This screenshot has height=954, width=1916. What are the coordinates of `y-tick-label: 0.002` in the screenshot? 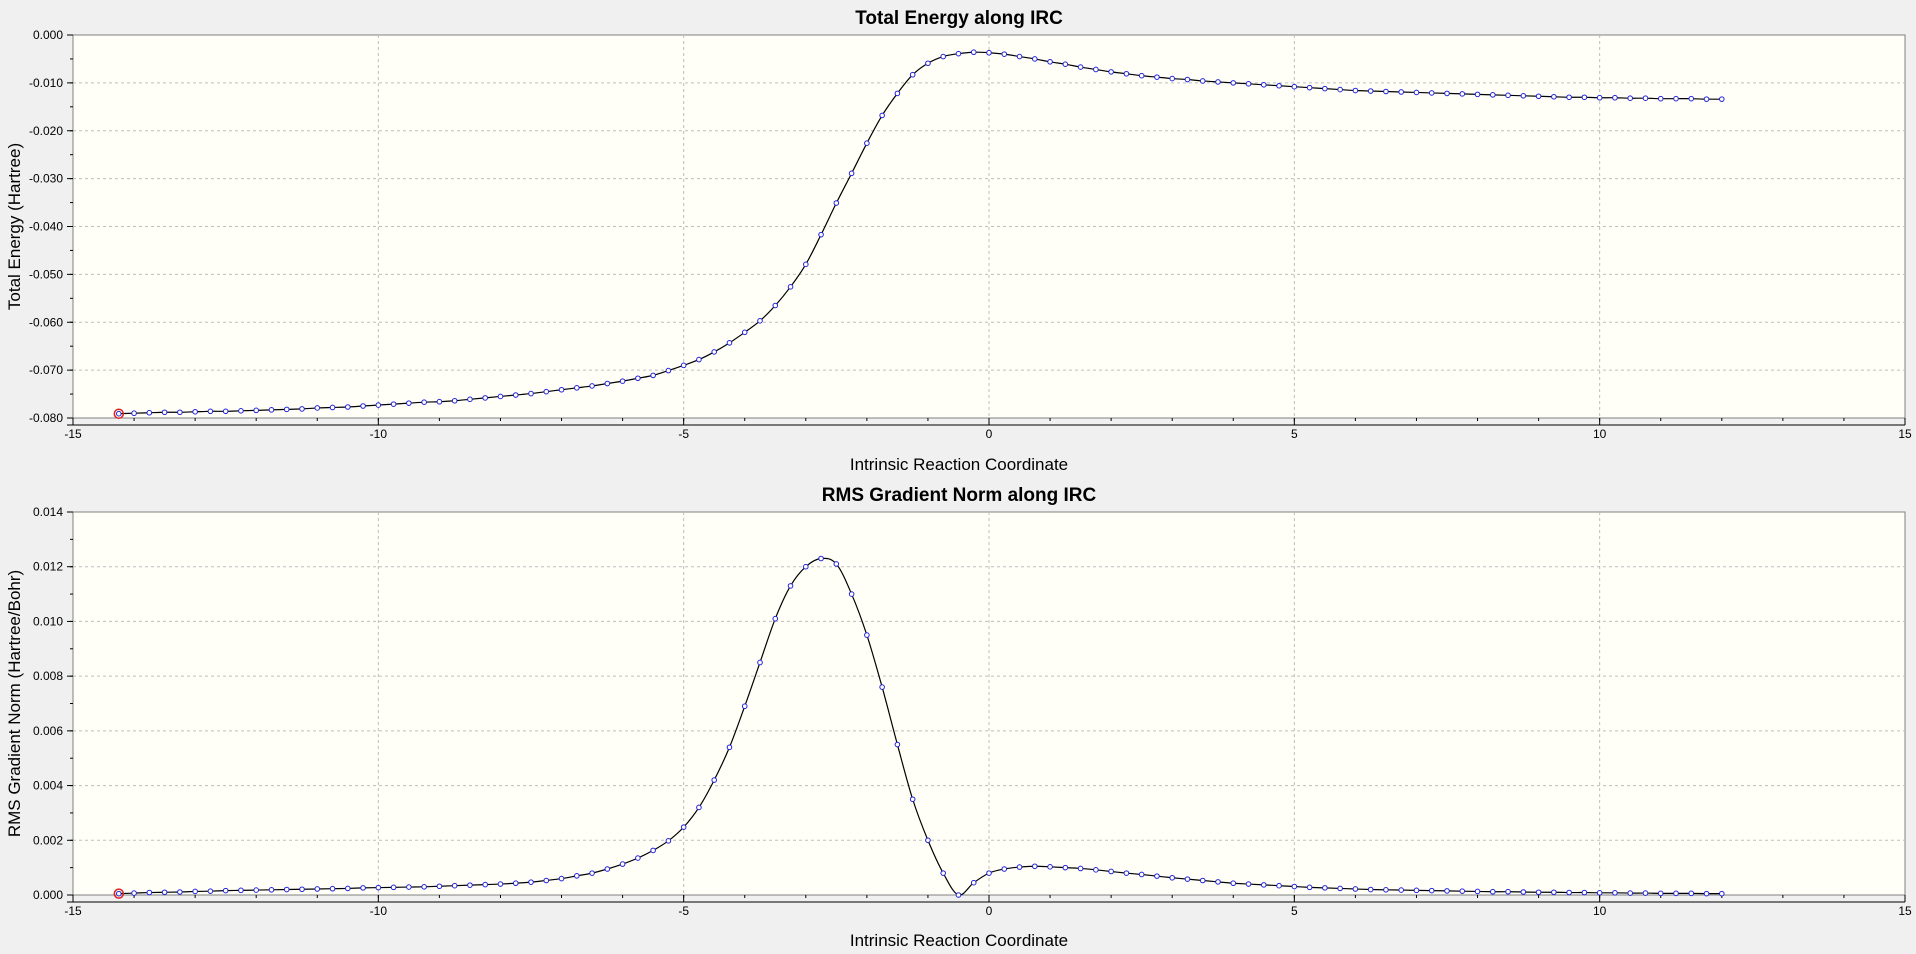 It's located at (48, 840).